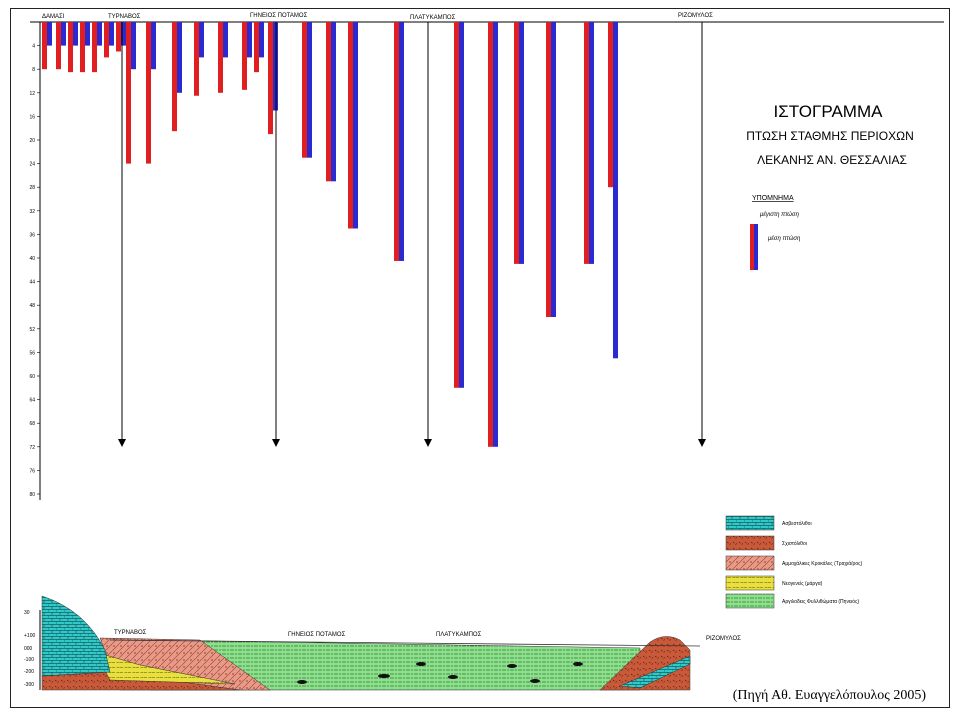 The height and width of the screenshot is (716, 960). What do you see at coordinates (32, 353) in the screenshot?
I see `y-tick-label: 56` at bounding box center [32, 353].